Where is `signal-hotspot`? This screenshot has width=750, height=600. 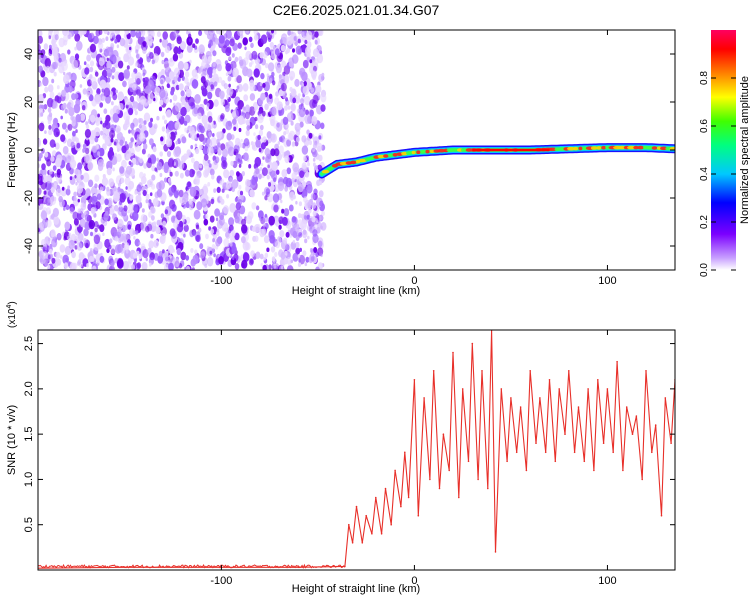
signal-hotspot is located at coordinates (381, 156).